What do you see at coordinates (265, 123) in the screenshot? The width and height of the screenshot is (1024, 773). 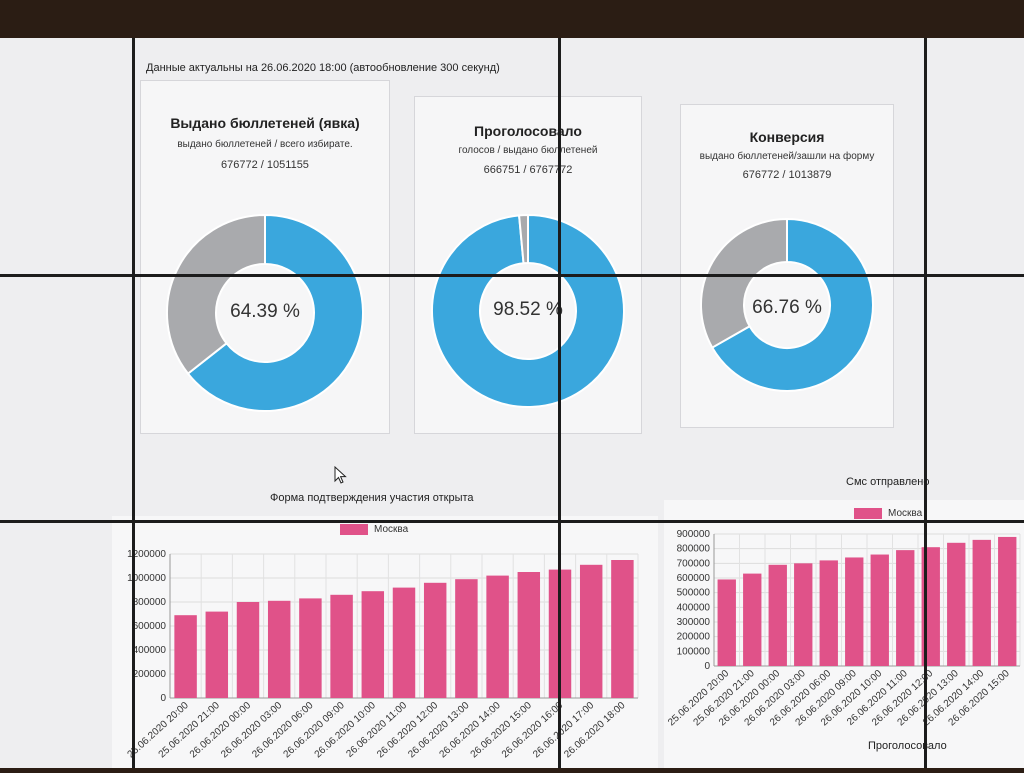 I see `card-title: Выдано бюллетеней (явка)` at bounding box center [265, 123].